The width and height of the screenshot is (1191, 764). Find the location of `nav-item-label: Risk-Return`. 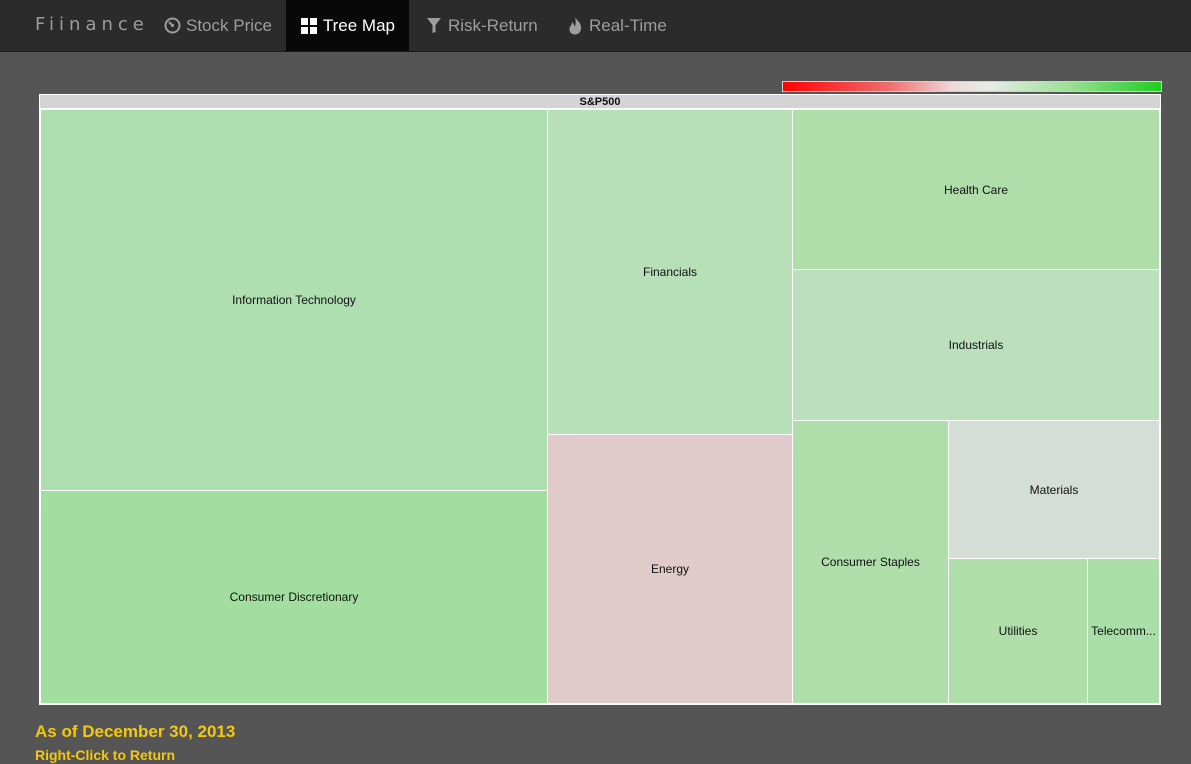

nav-item-label: Risk-Return is located at coordinates (493, 25).